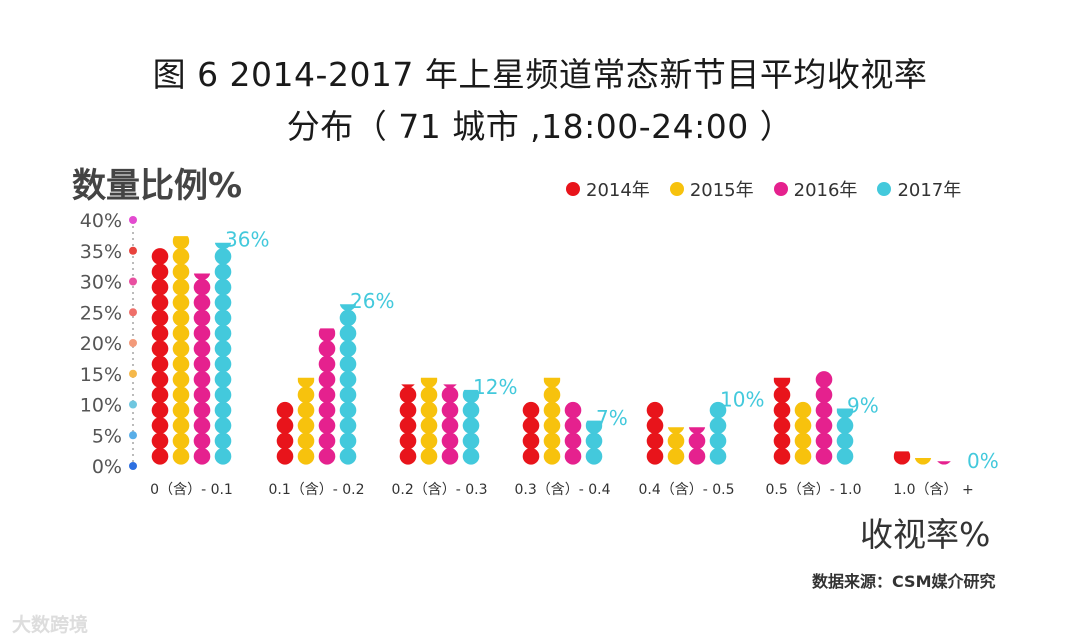 The width and height of the screenshot is (1080, 642). What do you see at coordinates (101, 375) in the screenshot?
I see `y-tick-label: 15%` at bounding box center [101, 375].